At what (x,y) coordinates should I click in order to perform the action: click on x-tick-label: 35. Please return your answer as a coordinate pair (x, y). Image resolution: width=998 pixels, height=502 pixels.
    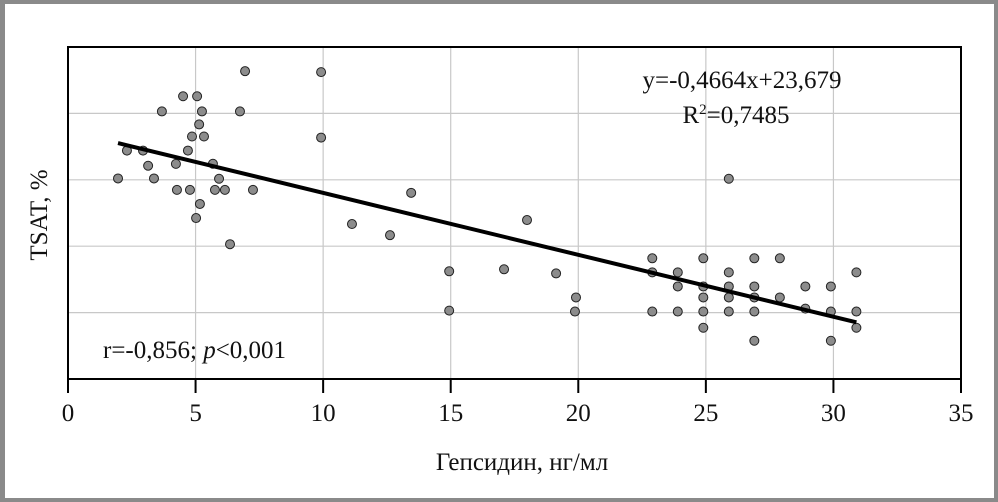
    Looking at the image, I should click on (961, 413).